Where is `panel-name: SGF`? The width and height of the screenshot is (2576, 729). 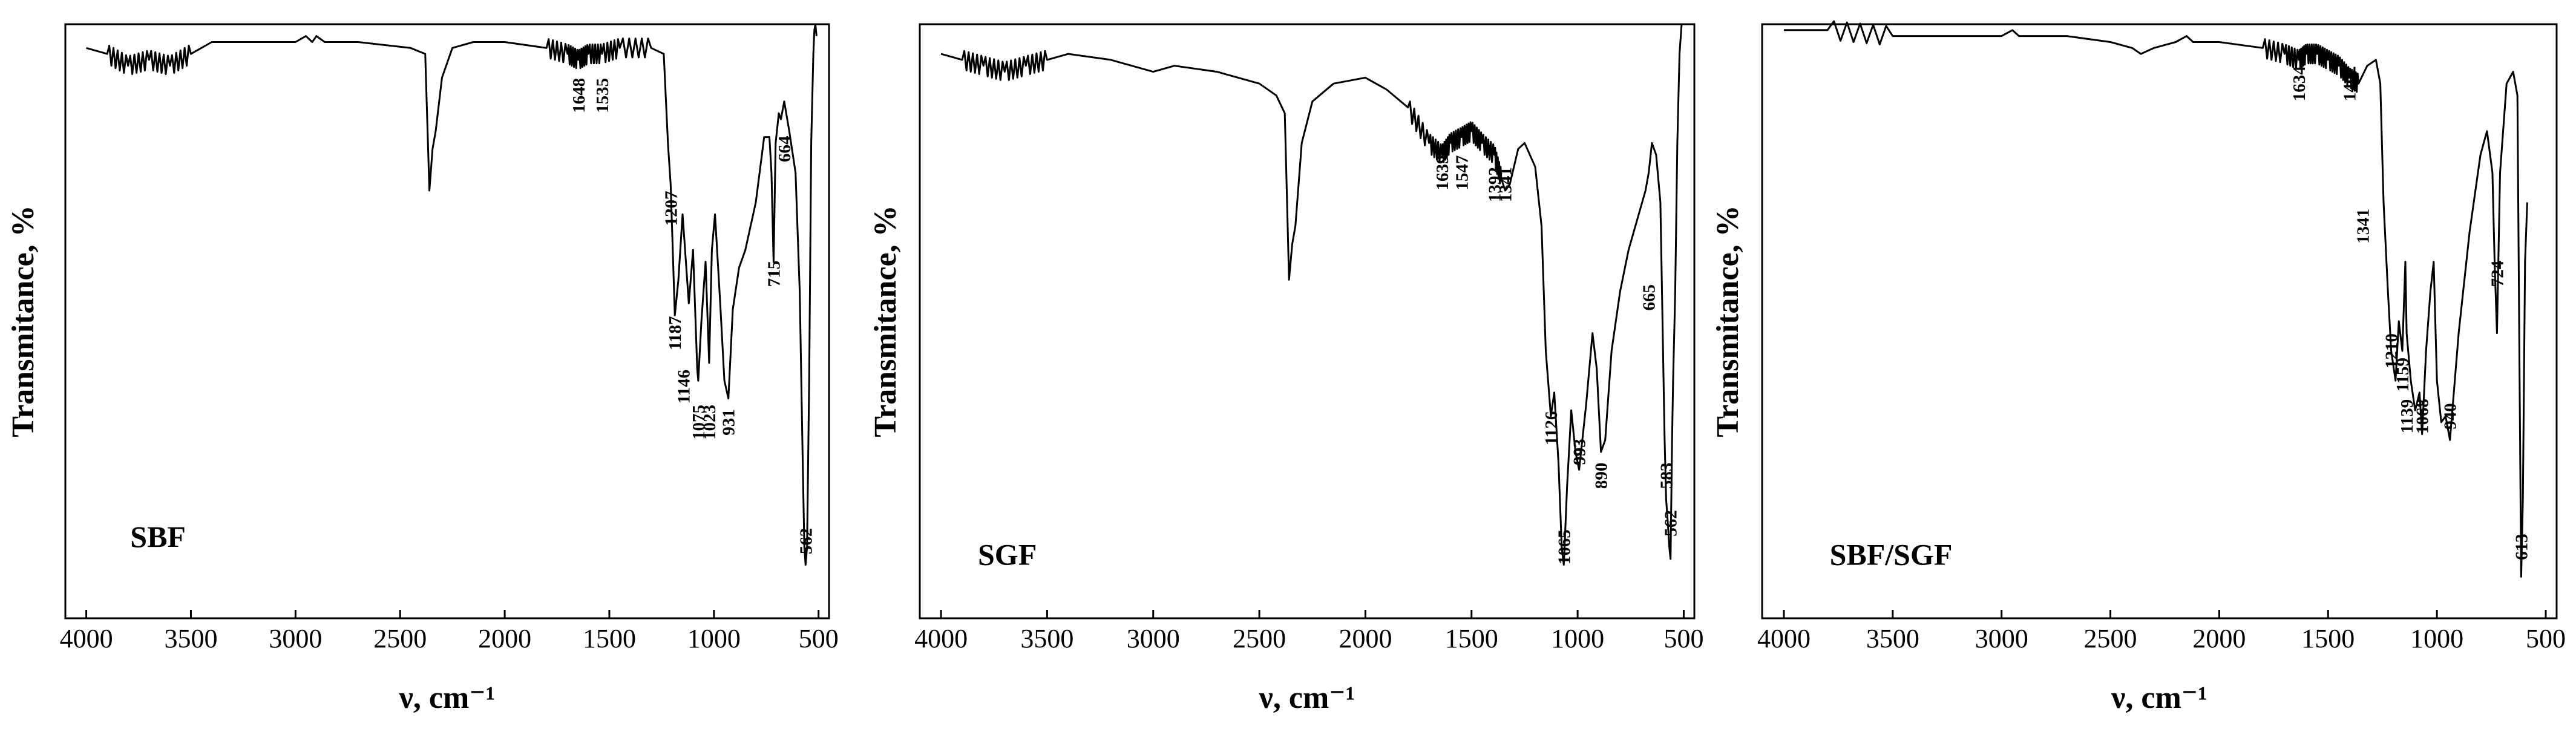 panel-name: SGF is located at coordinates (1007, 555).